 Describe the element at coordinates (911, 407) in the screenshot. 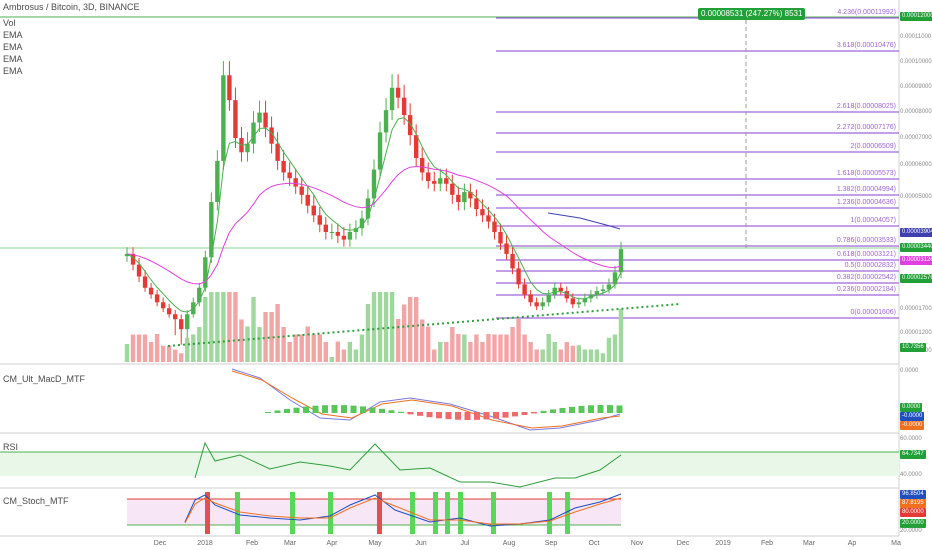

I see `macd-badge: 0.0000` at that location.